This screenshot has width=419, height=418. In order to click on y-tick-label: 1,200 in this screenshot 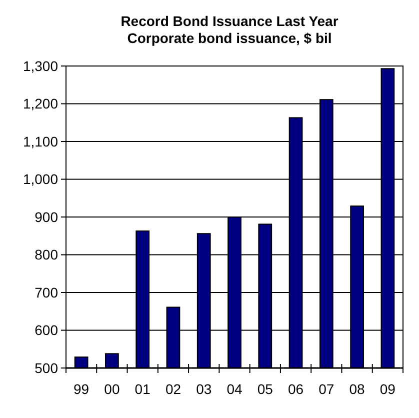, I will do `click(40, 104)`.